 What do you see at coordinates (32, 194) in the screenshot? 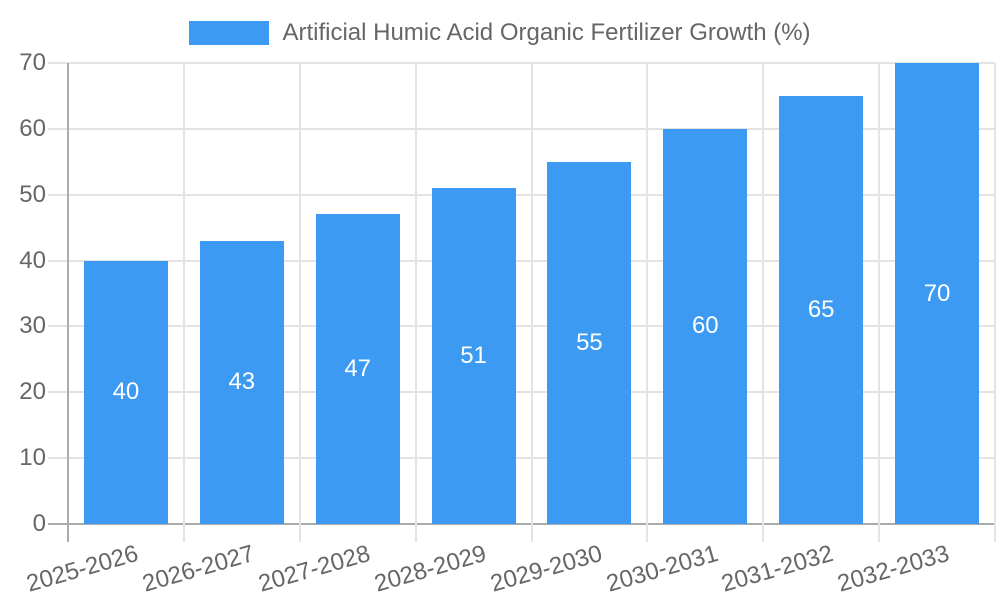
I see `y-tick-label: 50` at bounding box center [32, 194].